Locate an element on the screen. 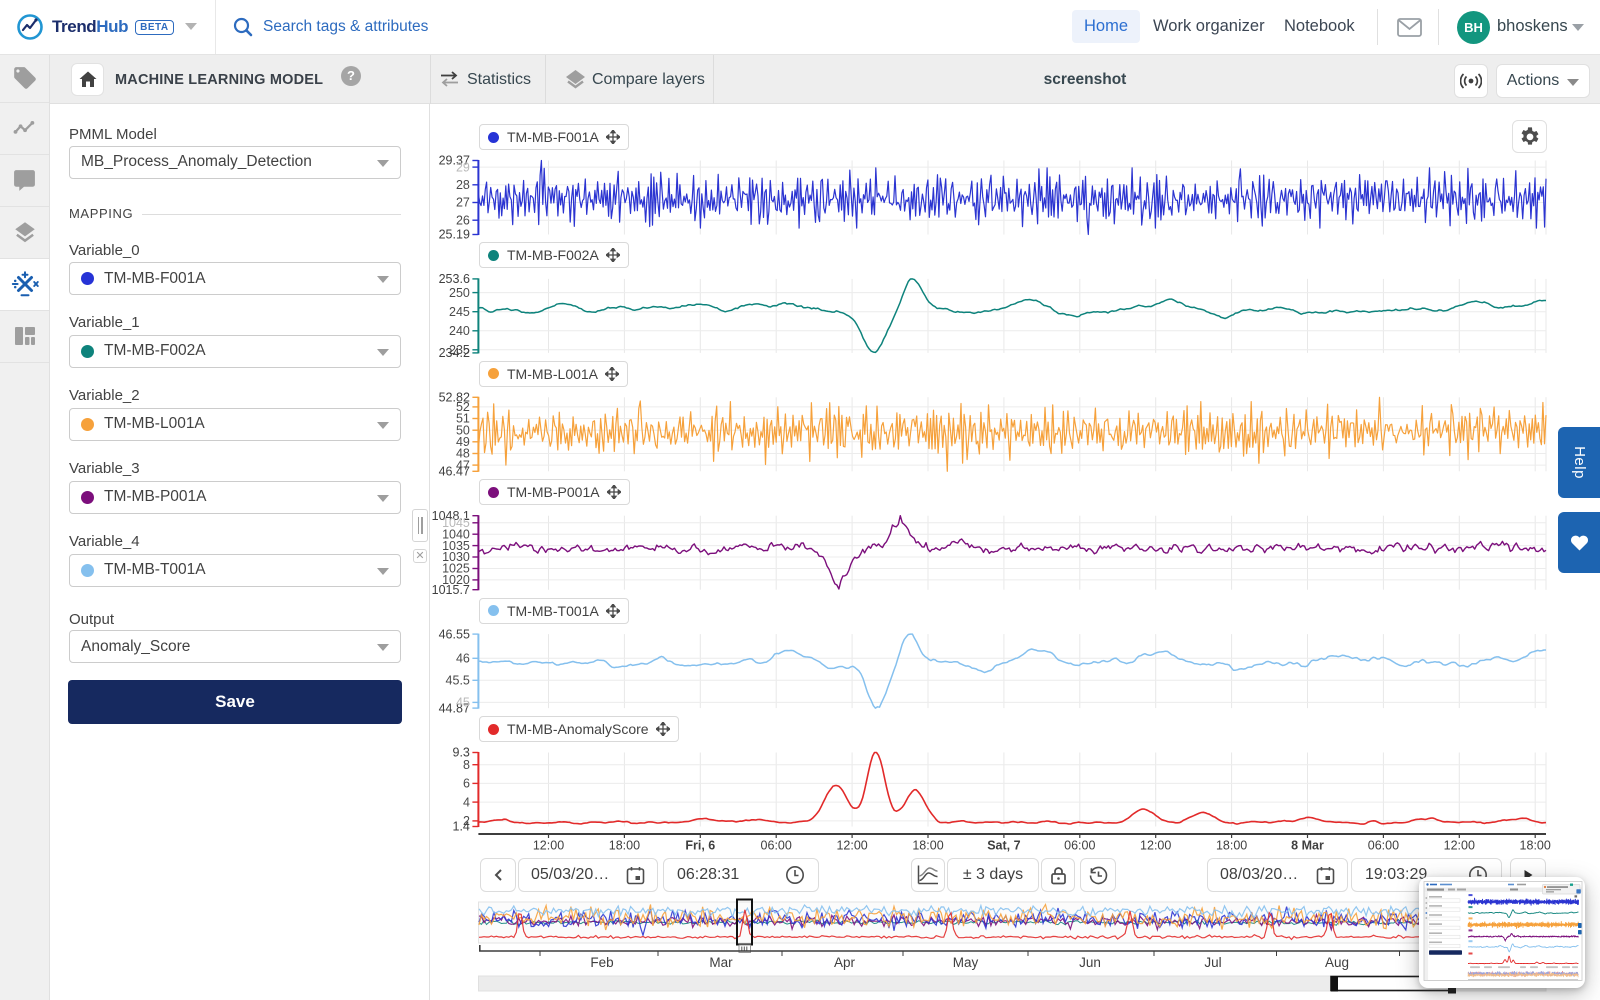 The image size is (1600, 1000). svg-text: 25.19 is located at coordinates (454, 235).